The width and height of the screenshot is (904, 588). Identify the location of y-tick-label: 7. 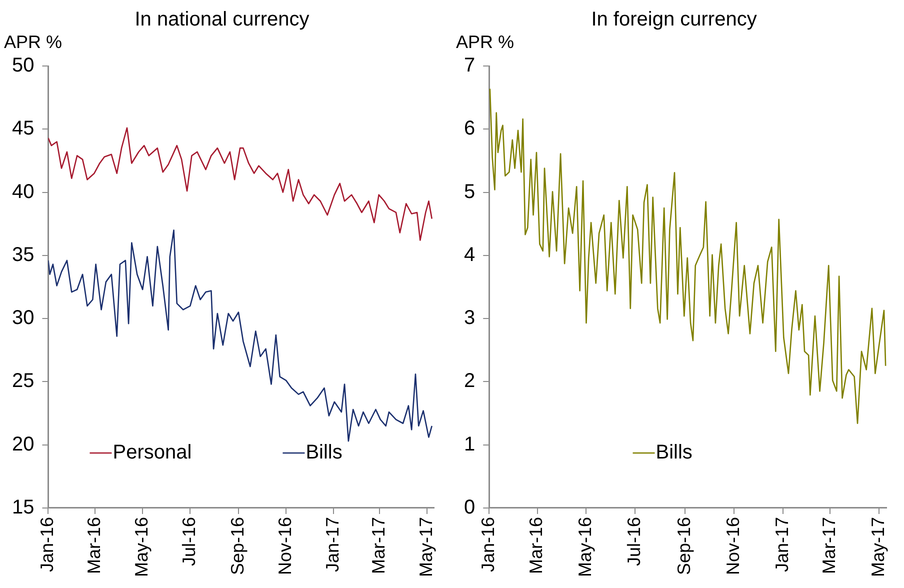
(470, 65).